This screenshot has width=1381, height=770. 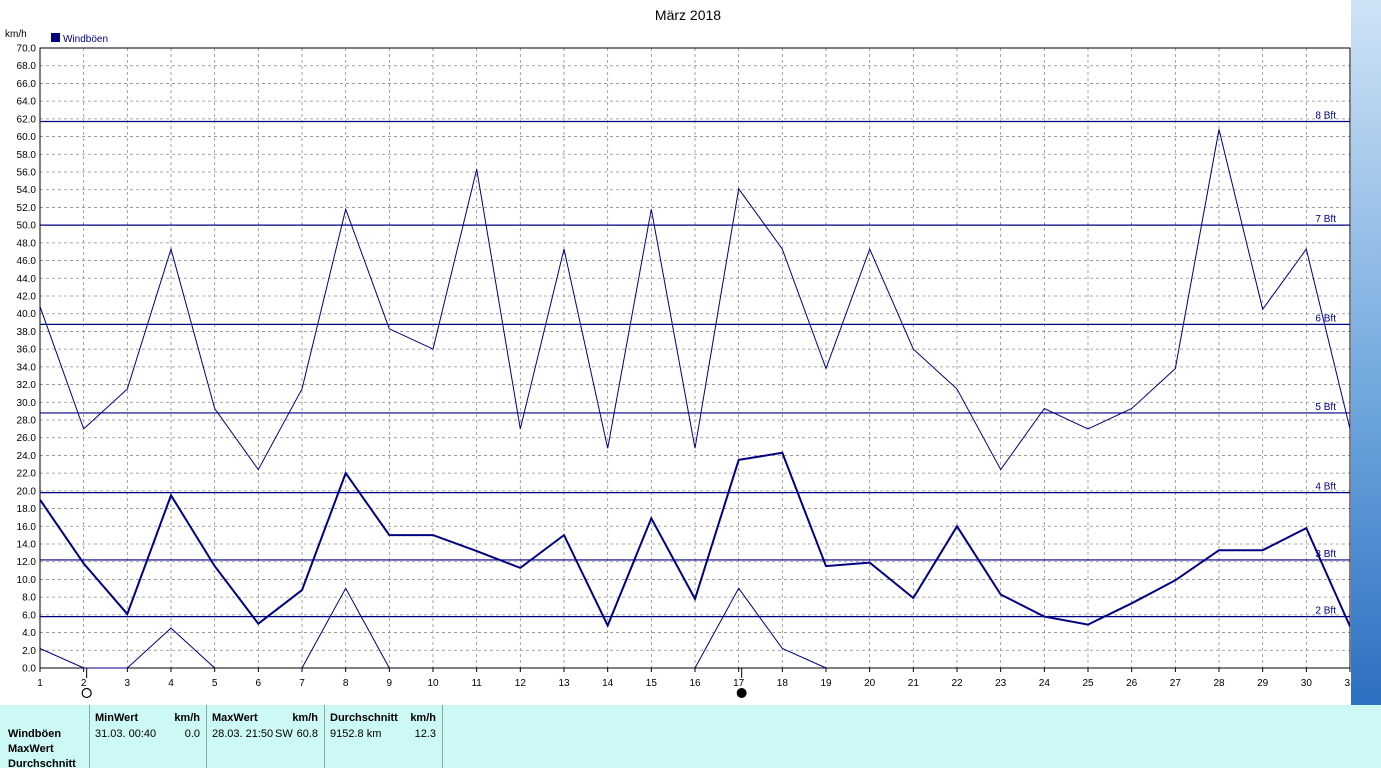 What do you see at coordinates (476, 683) in the screenshot?
I see `x-tick-label: 11` at bounding box center [476, 683].